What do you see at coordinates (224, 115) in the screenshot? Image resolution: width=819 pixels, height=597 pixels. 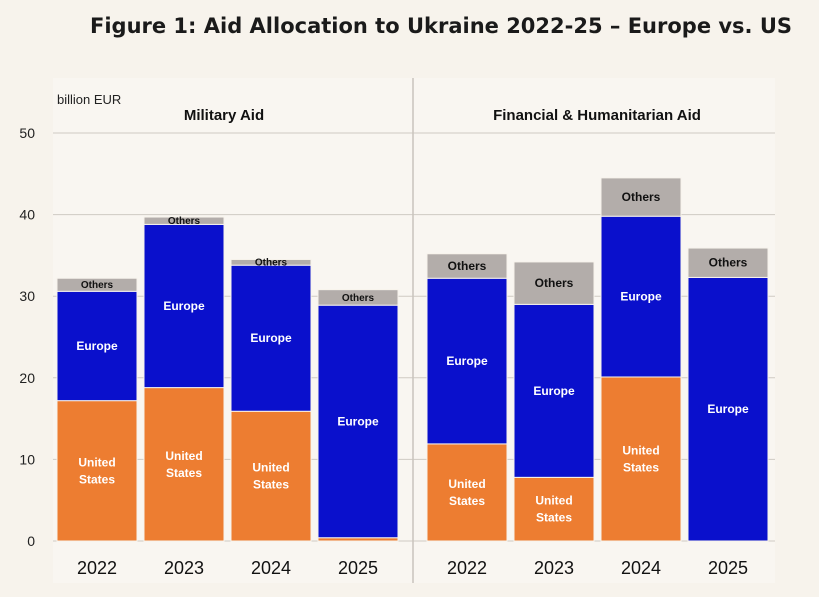 I see `panel-title: Military Aid` at bounding box center [224, 115].